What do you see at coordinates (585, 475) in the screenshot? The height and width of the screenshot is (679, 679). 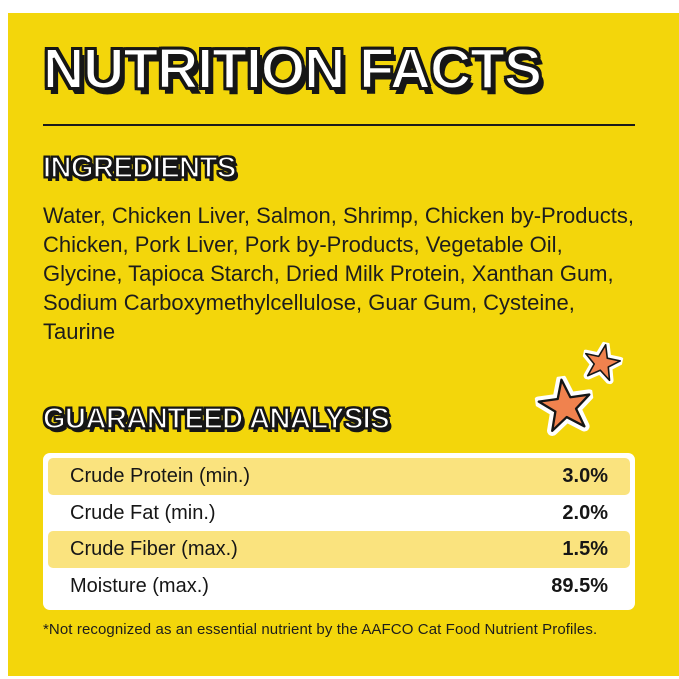 I see `row-value: 3.0%` at bounding box center [585, 475].